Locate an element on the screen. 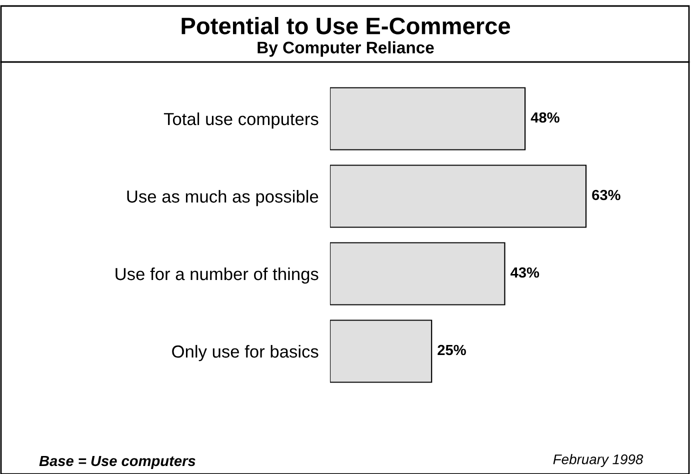 The height and width of the screenshot is (474, 691). y-tick-label: Total use computers is located at coordinates (241, 120).